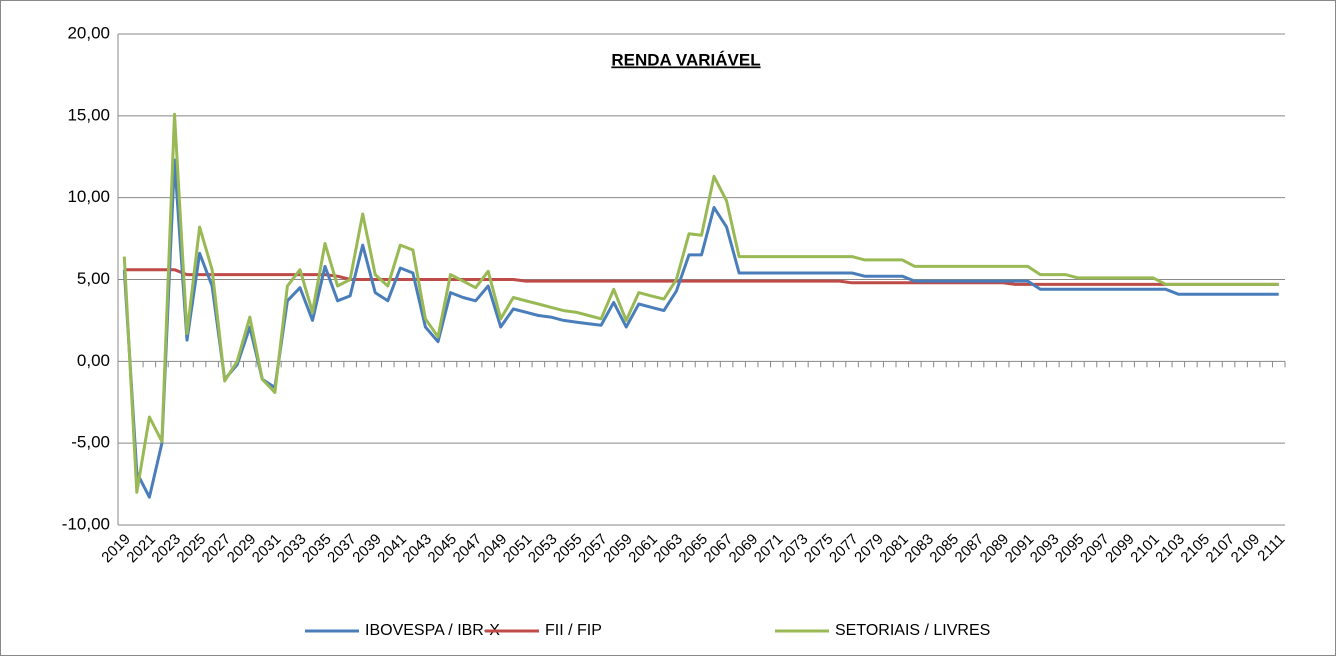 Image resolution: width=1336 pixels, height=656 pixels. What do you see at coordinates (93, 278) in the screenshot?
I see `y-tick-label: 5,00` at bounding box center [93, 278].